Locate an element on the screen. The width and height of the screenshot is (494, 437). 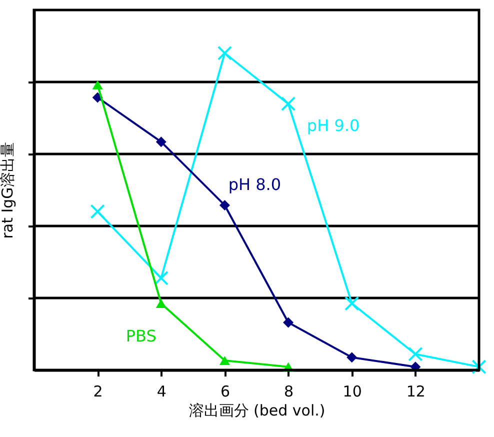
x-tick-label: 4 is located at coordinates (161, 391).